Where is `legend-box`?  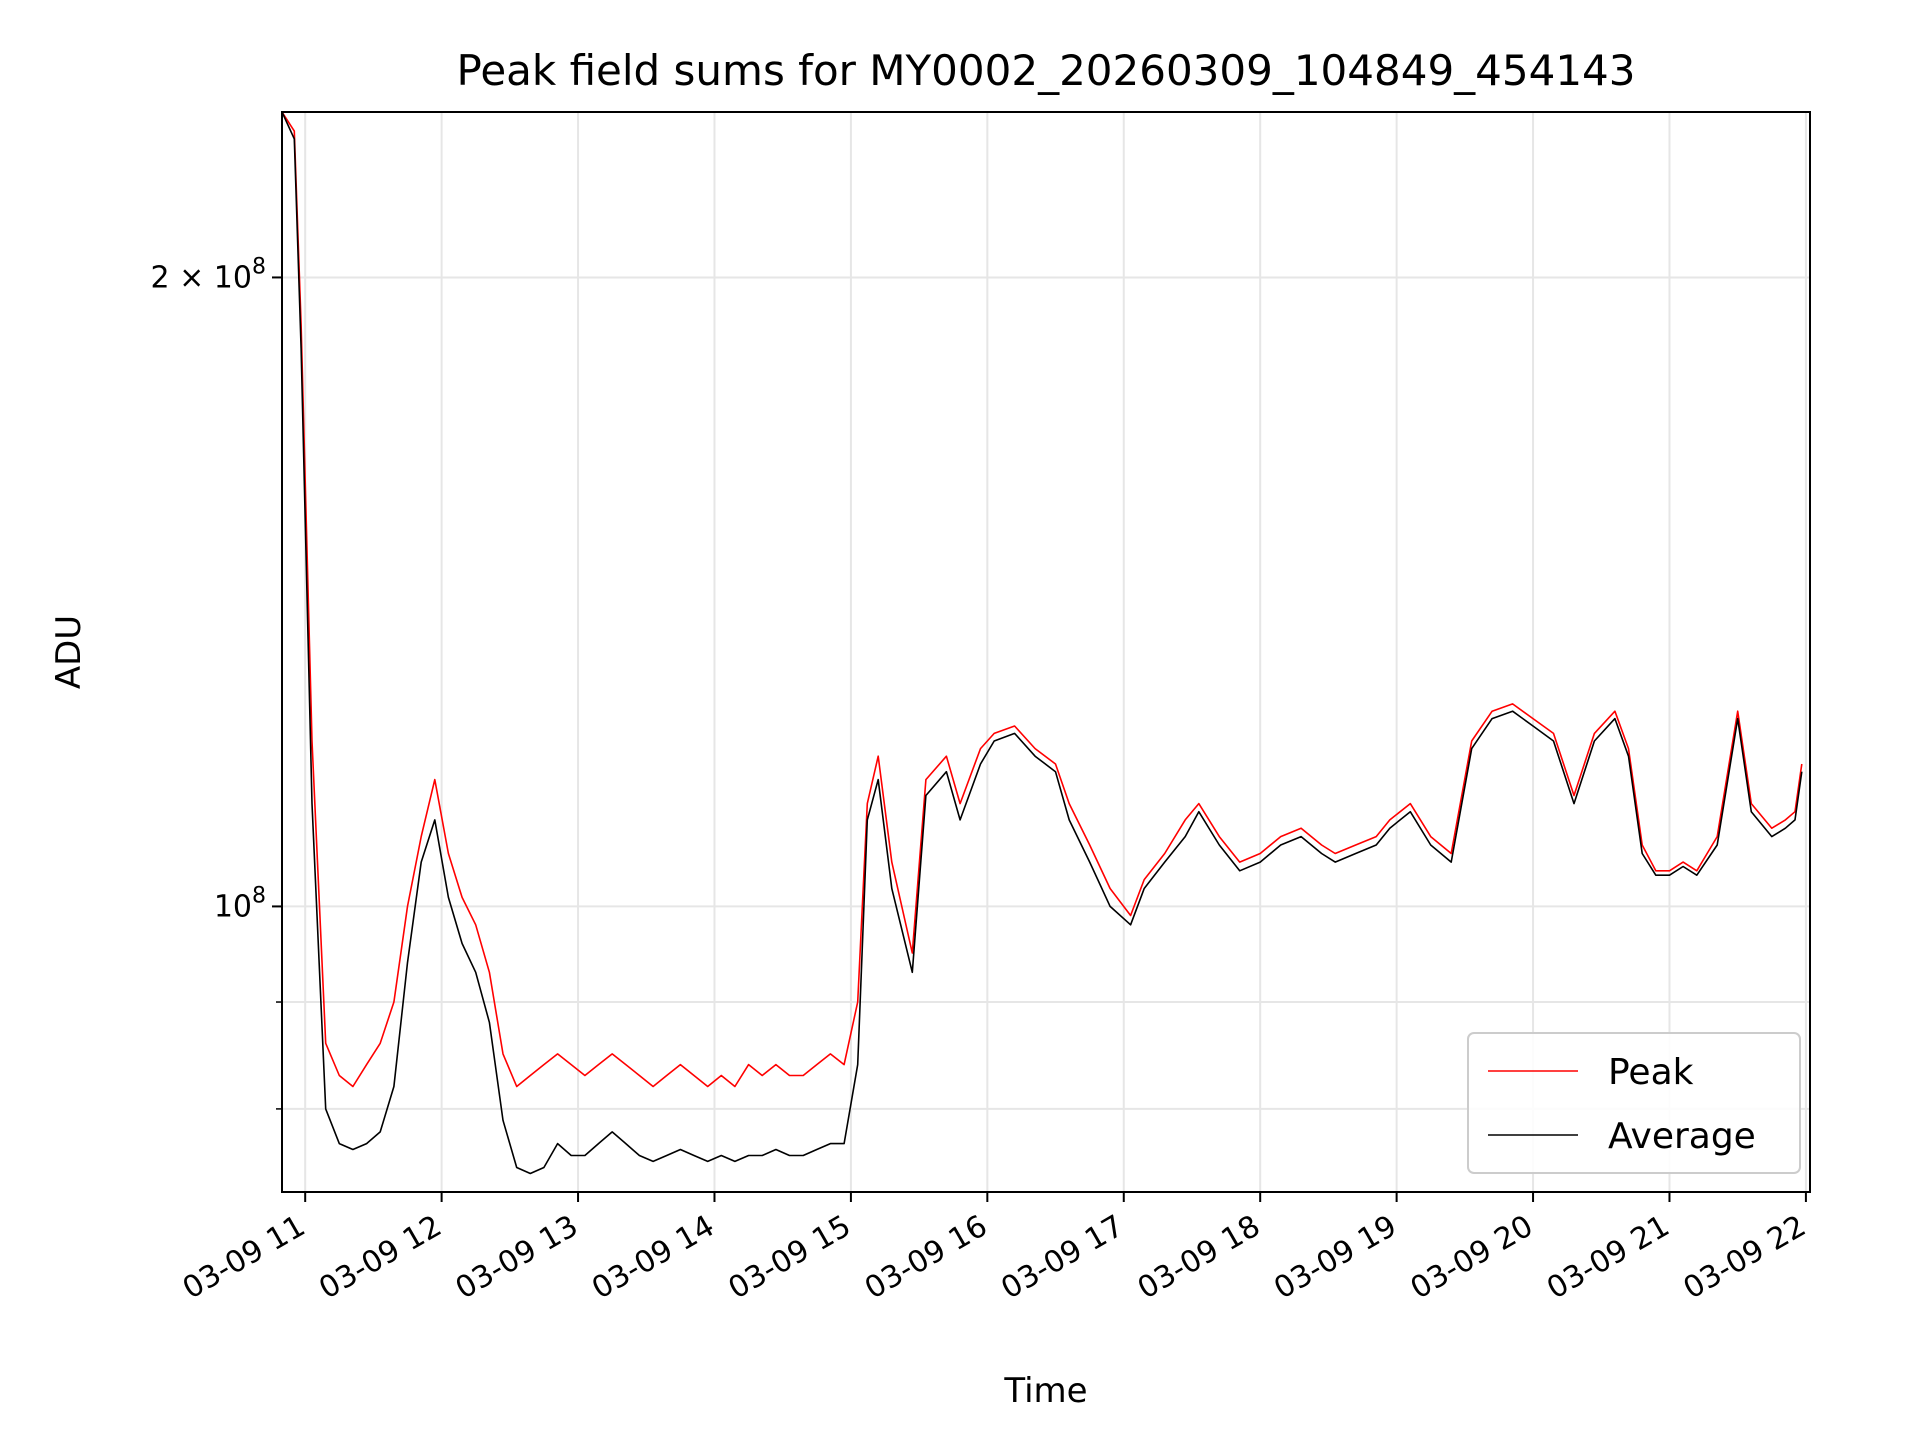 legend-box is located at coordinates (1634, 1103).